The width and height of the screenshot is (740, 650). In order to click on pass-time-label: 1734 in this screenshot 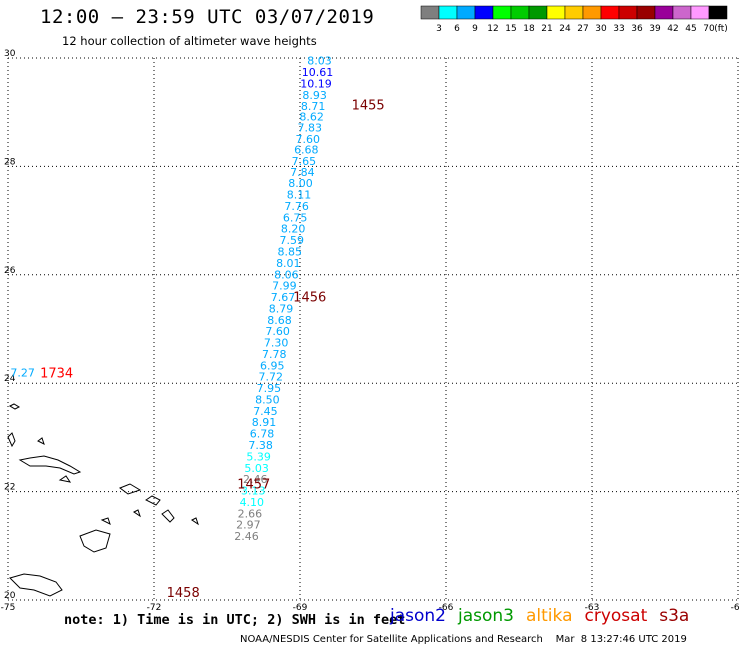, I will do `click(56, 373)`.